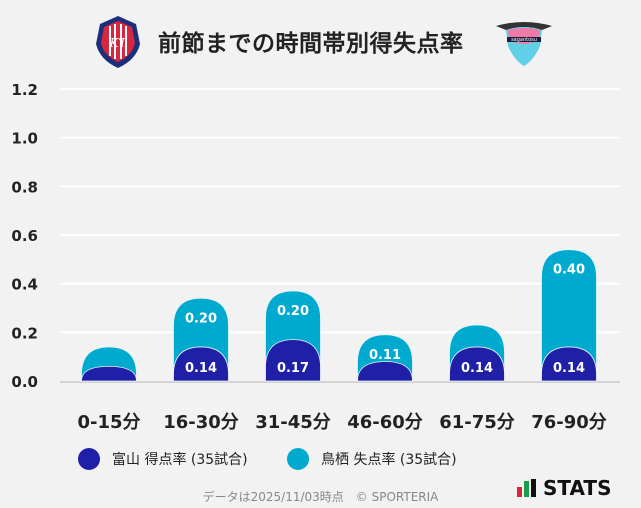 Image resolution: width=641 pixels, height=508 pixels. What do you see at coordinates (24, 285) in the screenshot?
I see `y-tick-label: 0.4` at bounding box center [24, 285].